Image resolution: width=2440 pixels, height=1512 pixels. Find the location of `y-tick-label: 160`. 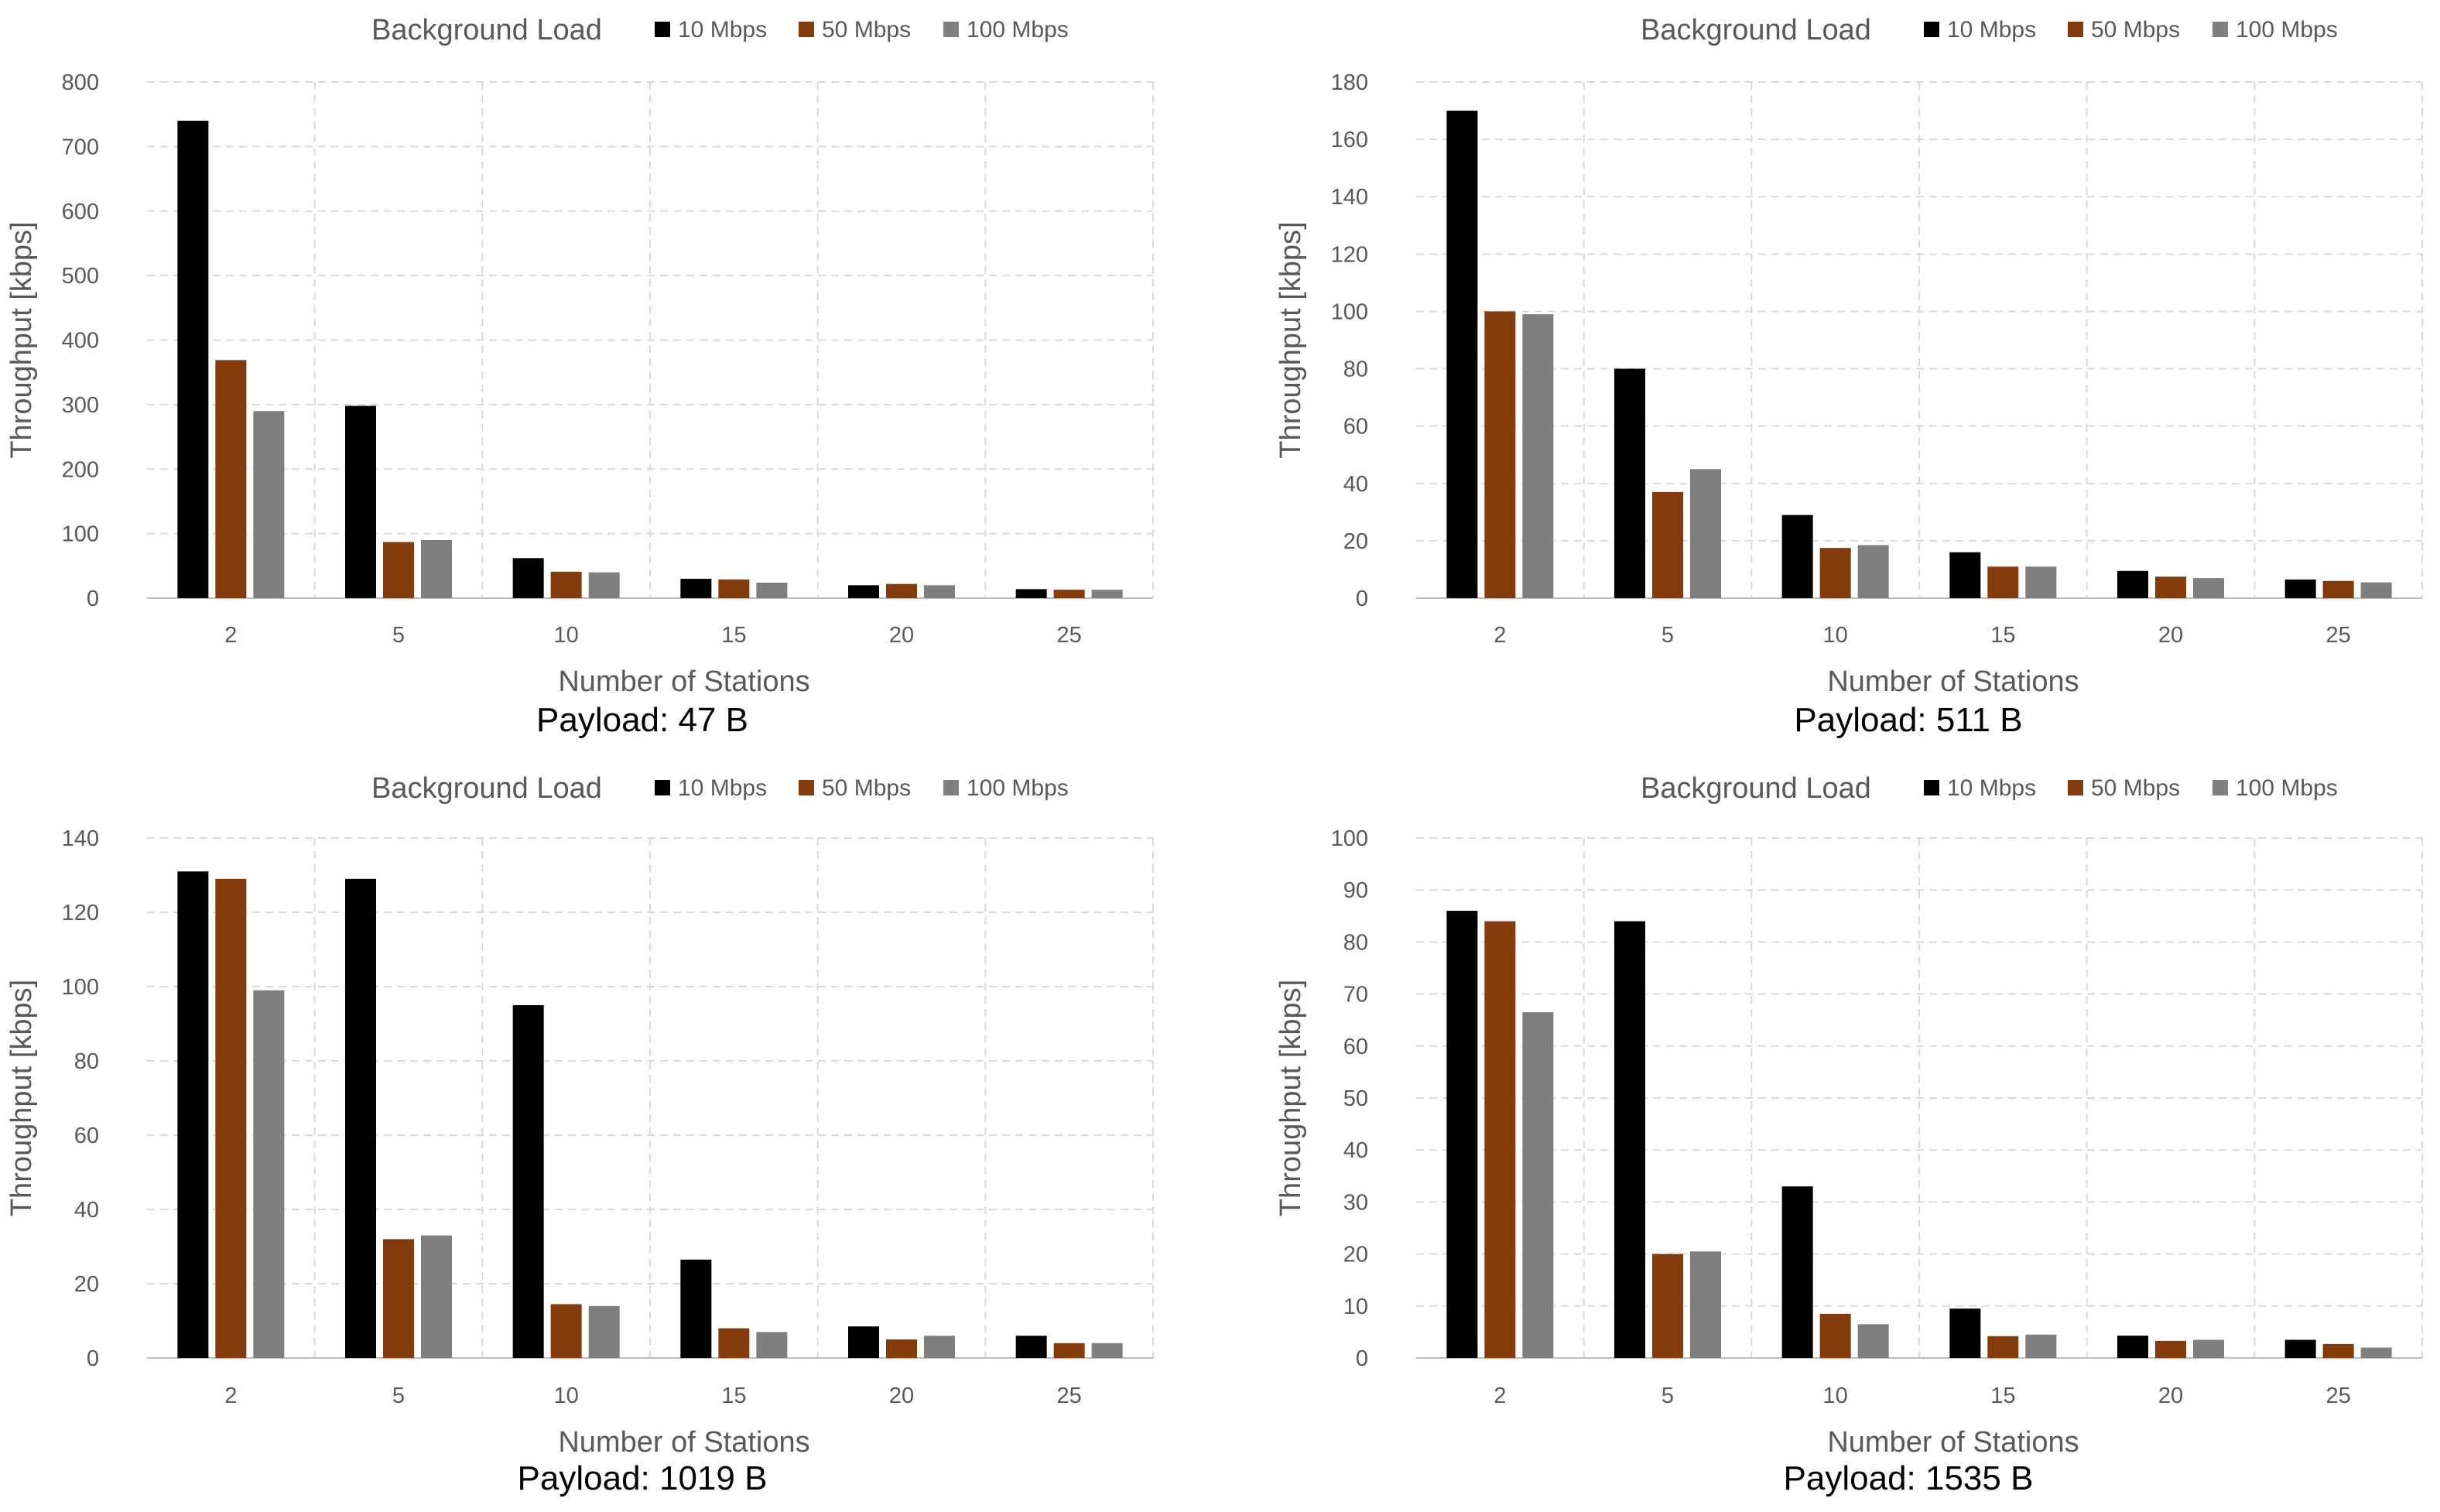

y-tick-label: 160 is located at coordinates (1349, 140).